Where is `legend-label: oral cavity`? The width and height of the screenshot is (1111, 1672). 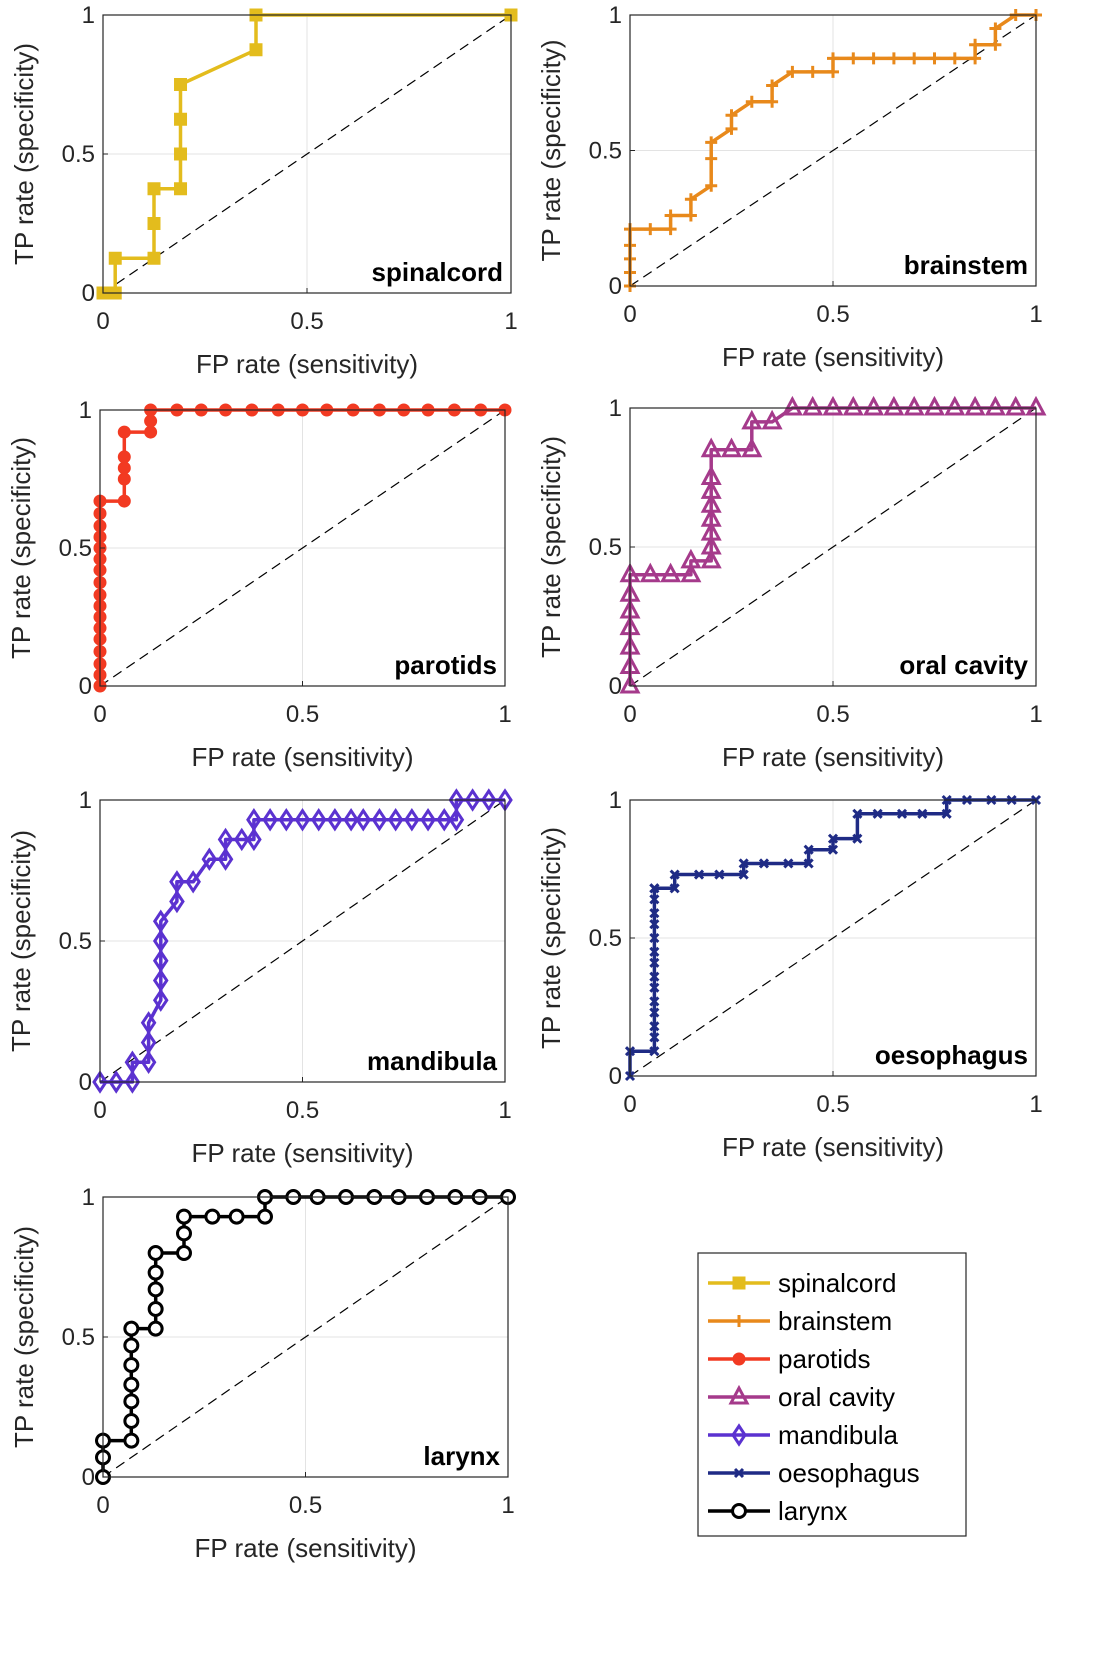
legend-label: oral cavity is located at coordinates (836, 1397).